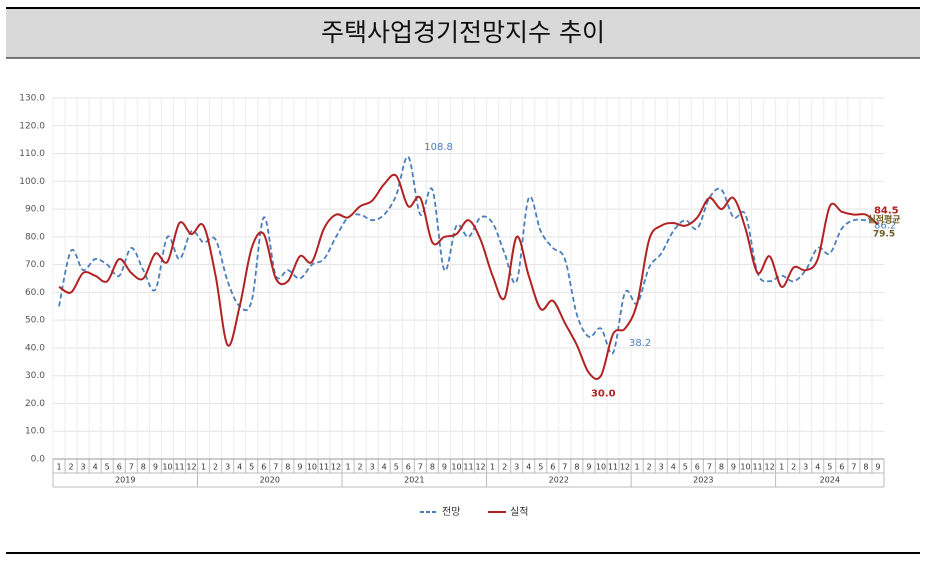  What do you see at coordinates (886, 210) in the screenshot?
I see `data-label: 84.5` at bounding box center [886, 210].